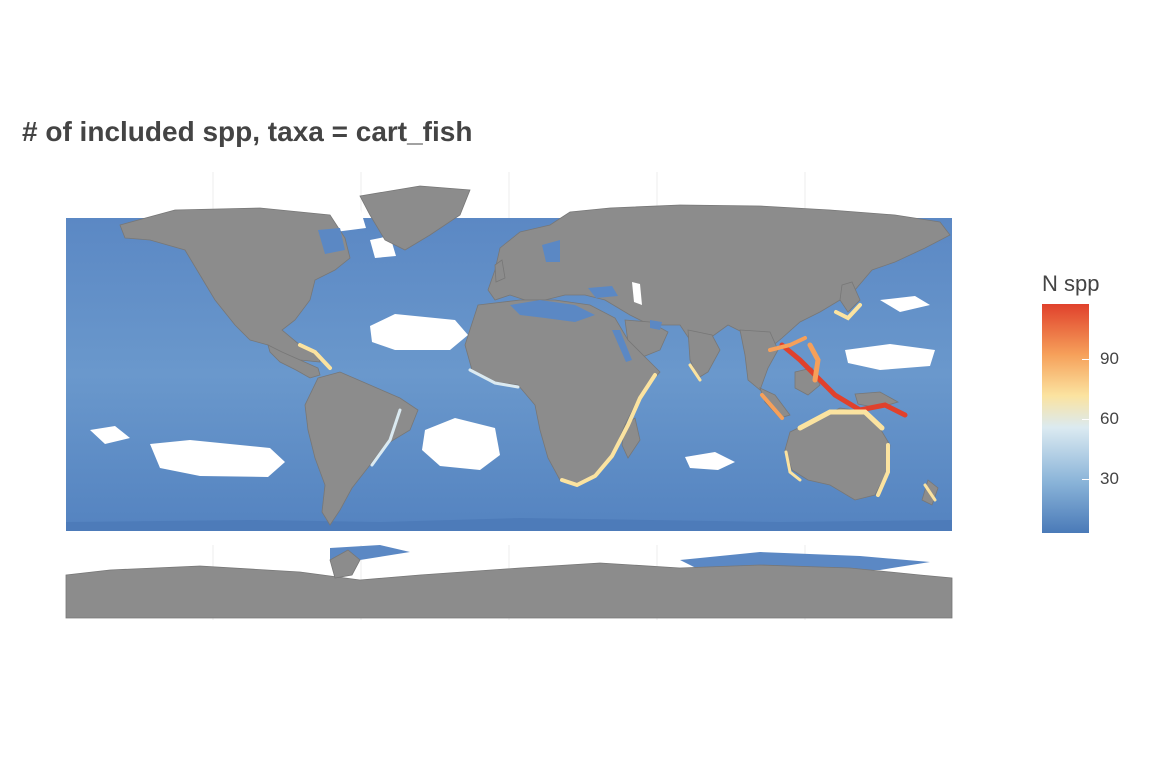 This screenshot has width=1152, height=768. I want to click on color-legend: N spp 30 60 90, so click(1092, 406).